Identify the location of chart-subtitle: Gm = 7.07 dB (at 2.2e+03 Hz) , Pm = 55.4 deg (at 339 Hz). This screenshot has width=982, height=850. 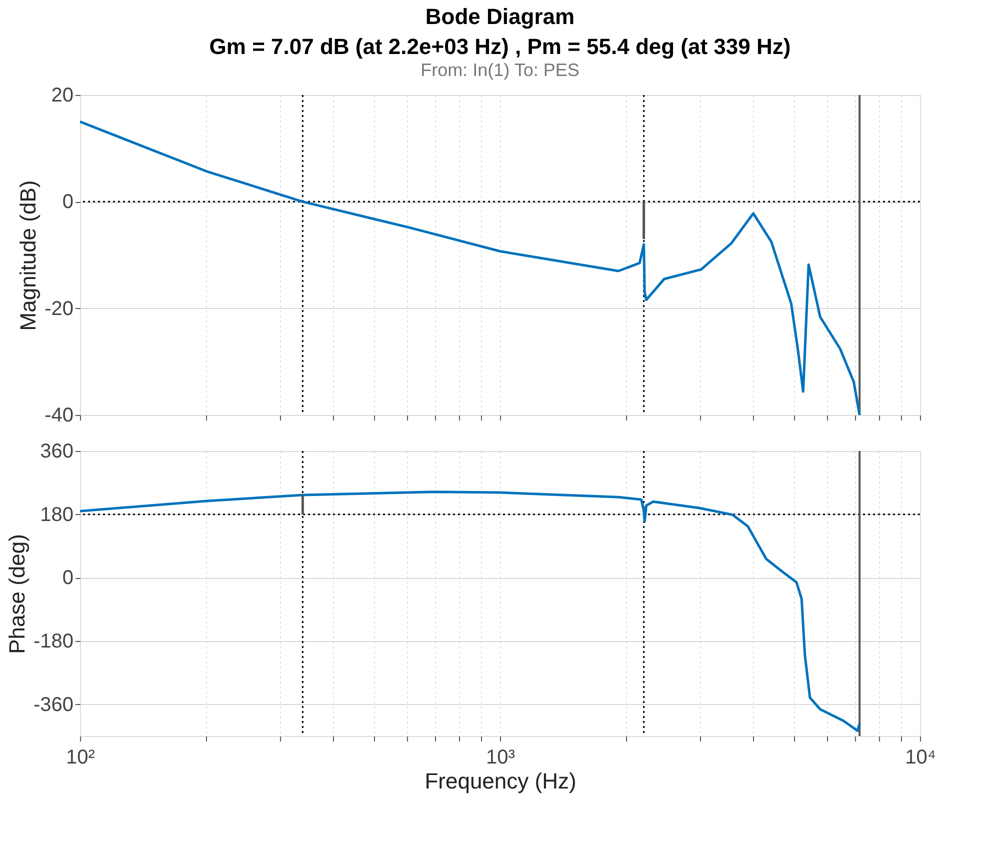
(500, 46).